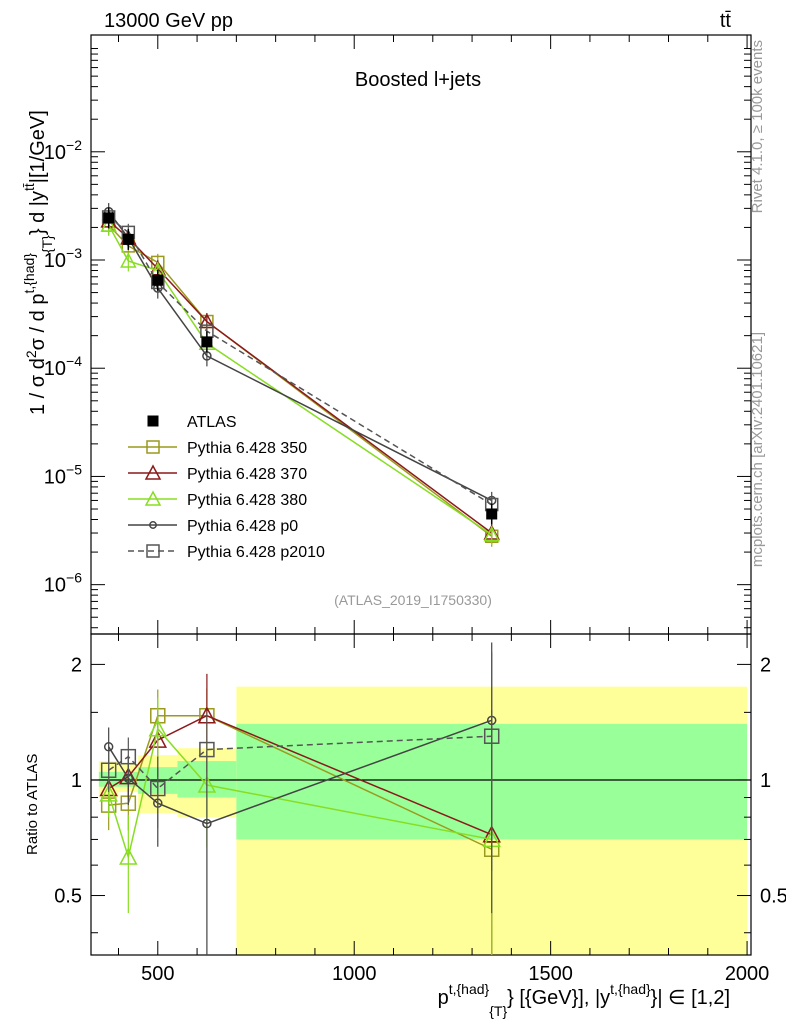  What do you see at coordinates (413, 600) in the screenshot?
I see `analysis-id: (ATLAS_2019_I1750330)` at bounding box center [413, 600].